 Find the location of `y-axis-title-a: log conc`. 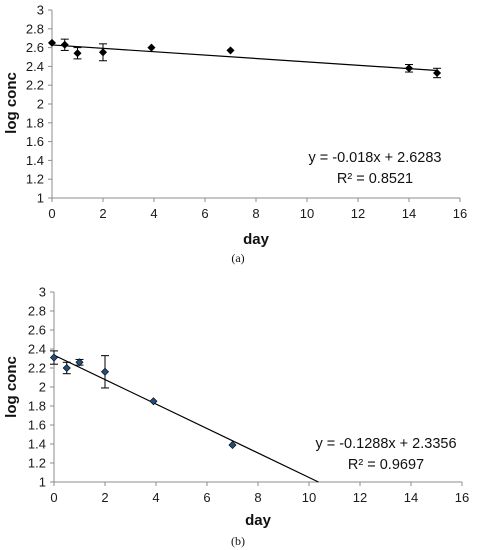

y-axis-title-a: log conc is located at coordinates (11, 103).